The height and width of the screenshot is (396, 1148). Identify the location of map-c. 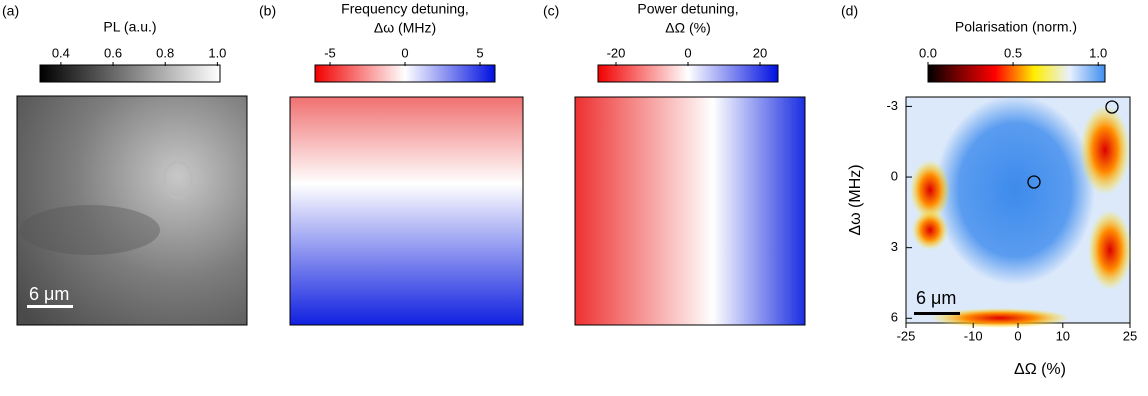
(690, 211).